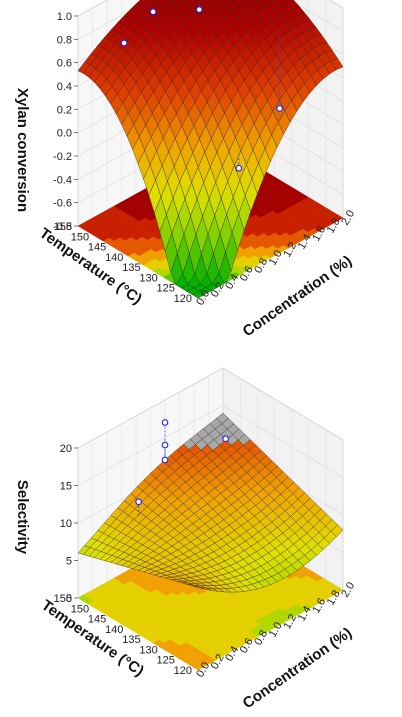 Image resolution: width=402 pixels, height=717 pixels. What do you see at coordinates (210, 20) in the screenshot?
I see `wall-gridline` at bounding box center [210, 20].